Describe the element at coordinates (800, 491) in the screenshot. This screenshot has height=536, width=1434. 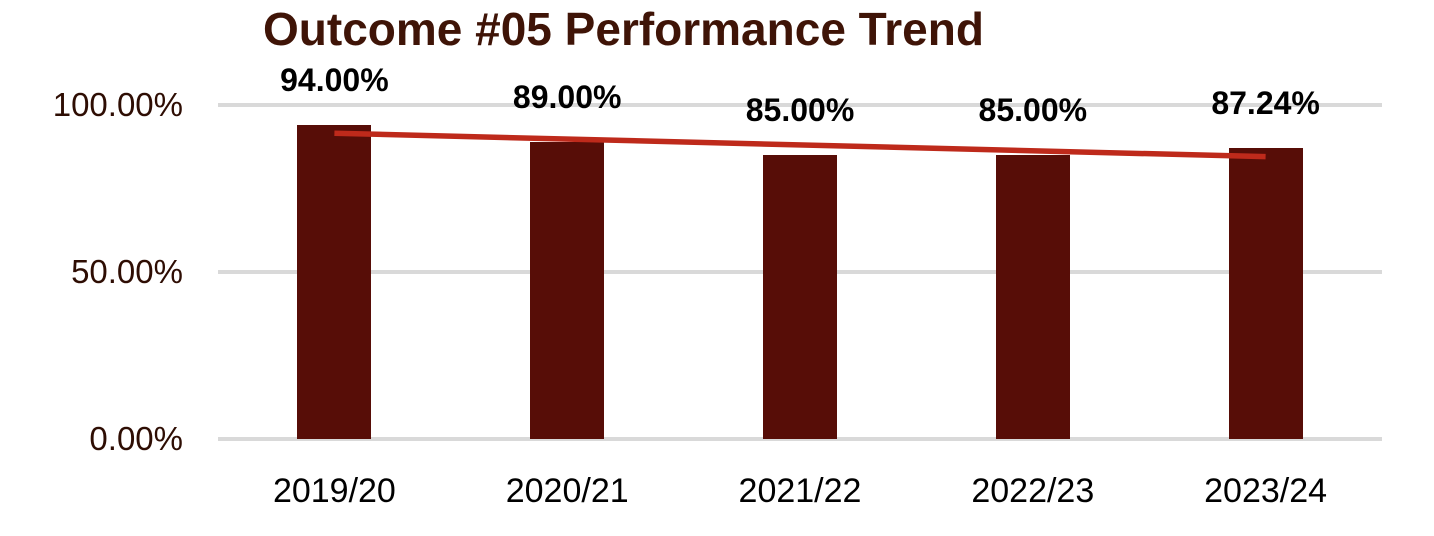
I see `x-axis-category-label: 2021/22` at that location.